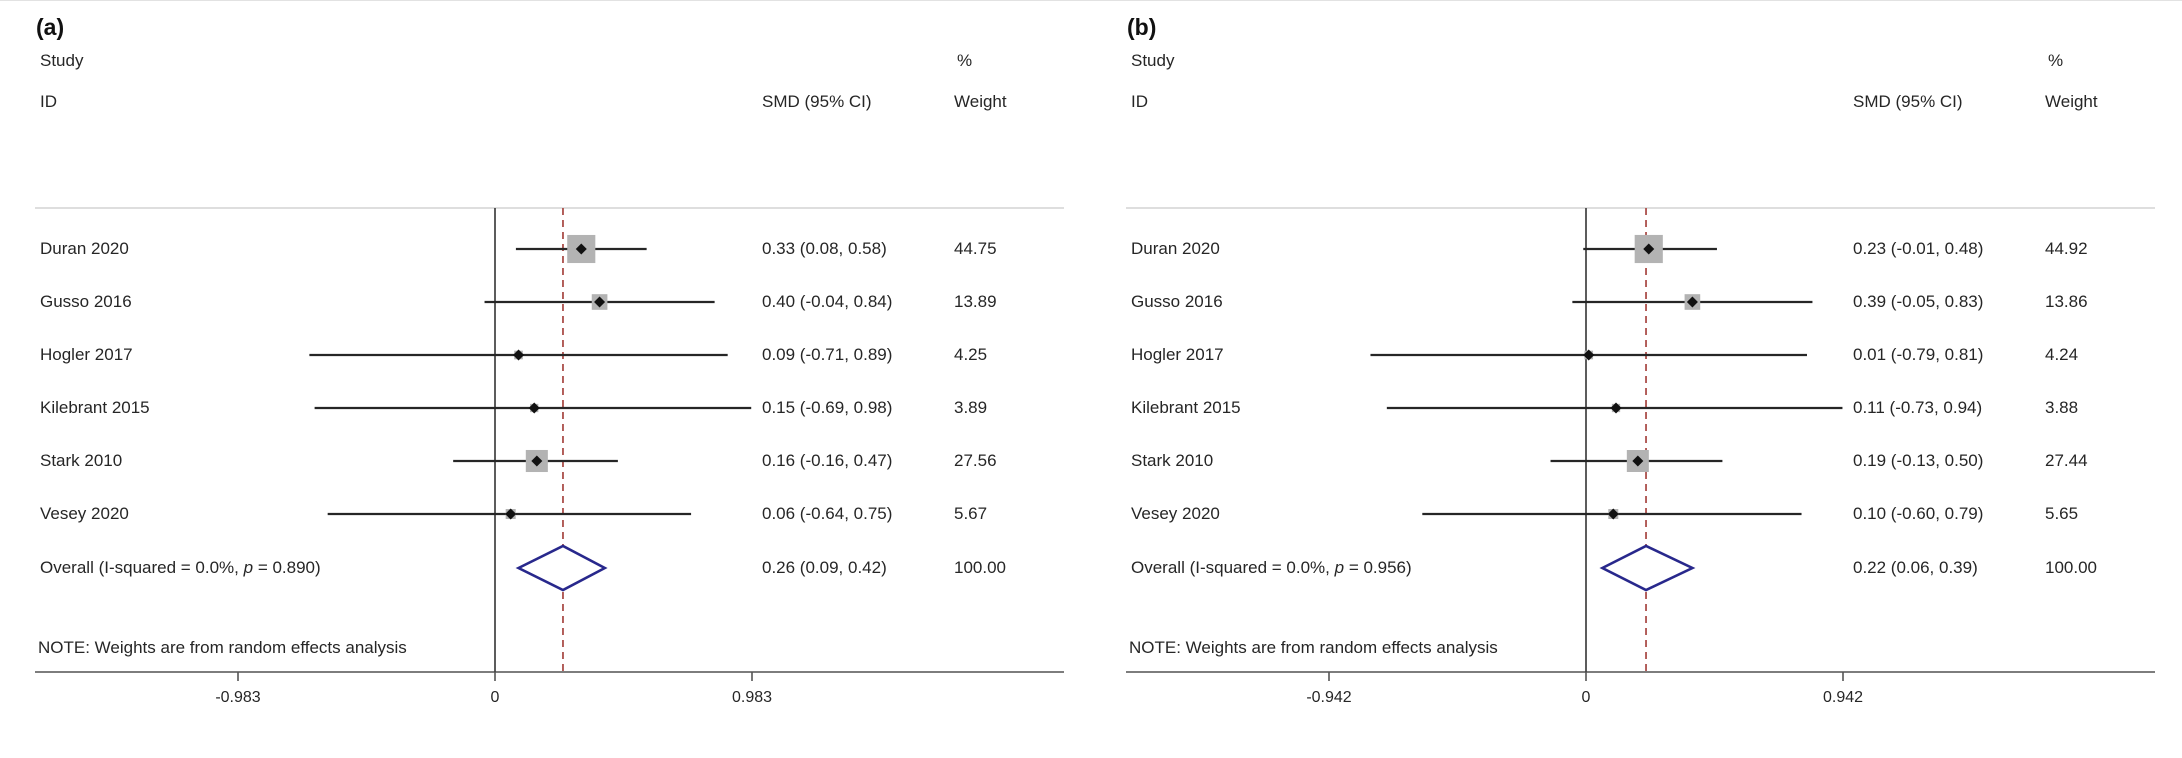 The height and width of the screenshot is (758, 2182). Describe the element at coordinates (1918, 407) in the screenshot. I see `smd-ci-value: 0.11 (-0.73, 0.94)` at that location.